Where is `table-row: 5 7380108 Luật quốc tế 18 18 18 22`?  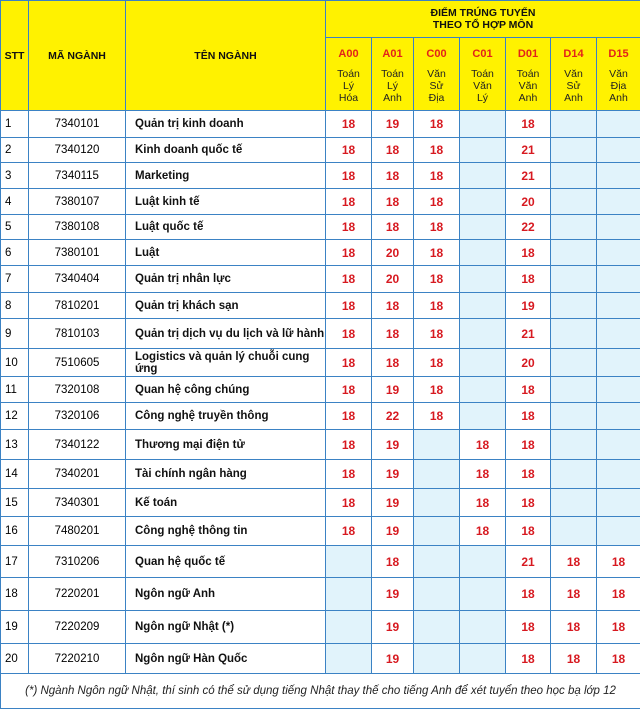 table-row: 5 7380108 Luật quốc tế 18 18 18 22 is located at coordinates (320, 227).